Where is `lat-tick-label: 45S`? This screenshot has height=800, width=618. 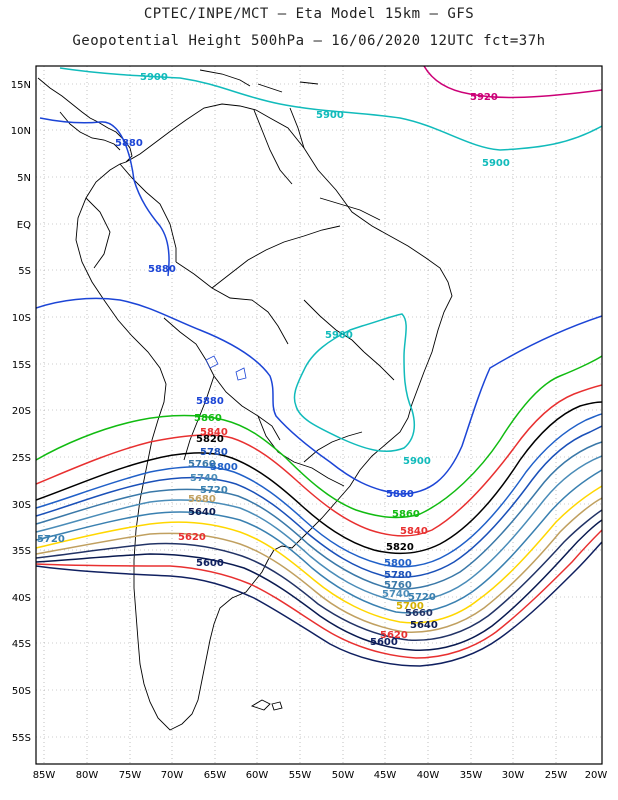
lat-tick-label: 45S is located at coordinates (21, 644).